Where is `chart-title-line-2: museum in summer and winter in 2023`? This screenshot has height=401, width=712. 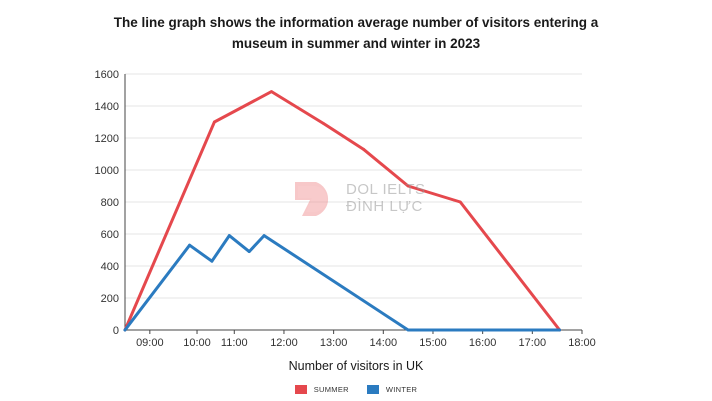
chart-title-line-2: museum in summer and winter in 2023 is located at coordinates (356, 43).